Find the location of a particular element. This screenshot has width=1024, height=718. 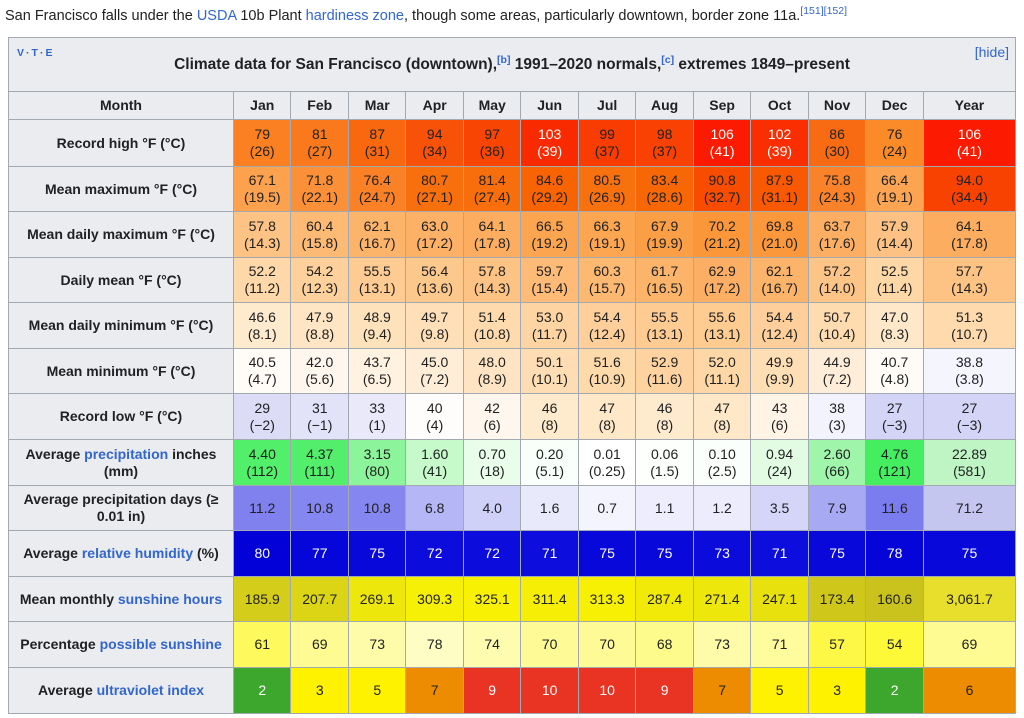

label-text: Record high °F (°C) is located at coordinates (121, 142).